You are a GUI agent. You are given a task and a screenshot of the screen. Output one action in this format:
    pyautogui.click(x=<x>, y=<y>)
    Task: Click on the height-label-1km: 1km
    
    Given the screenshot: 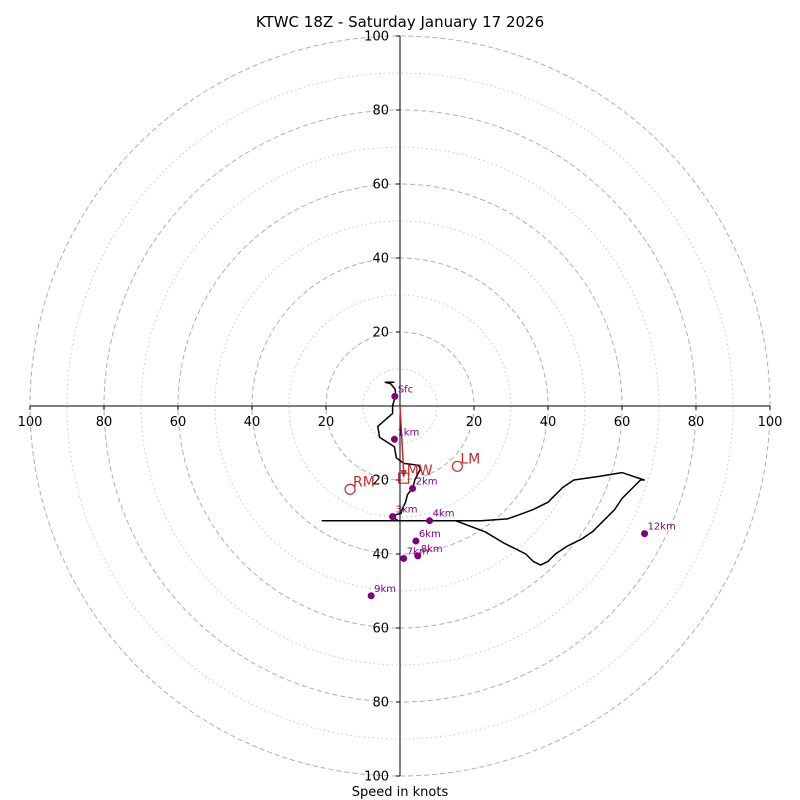 What is the action you would take?
    pyautogui.click(x=408, y=432)
    